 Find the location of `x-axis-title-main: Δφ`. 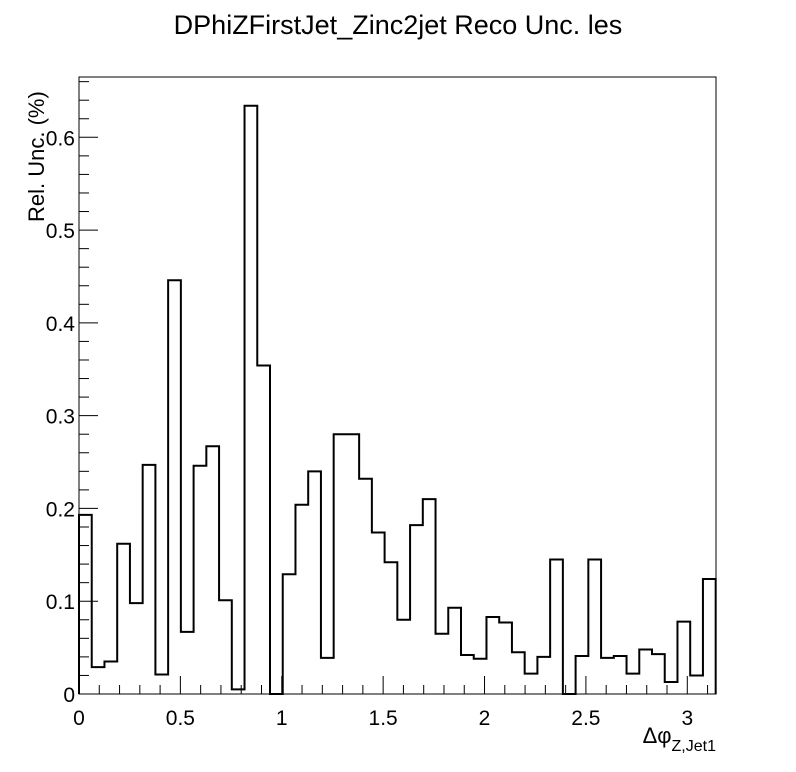

x-axis-title-main: Δφ is located at coordinates (657, 735).